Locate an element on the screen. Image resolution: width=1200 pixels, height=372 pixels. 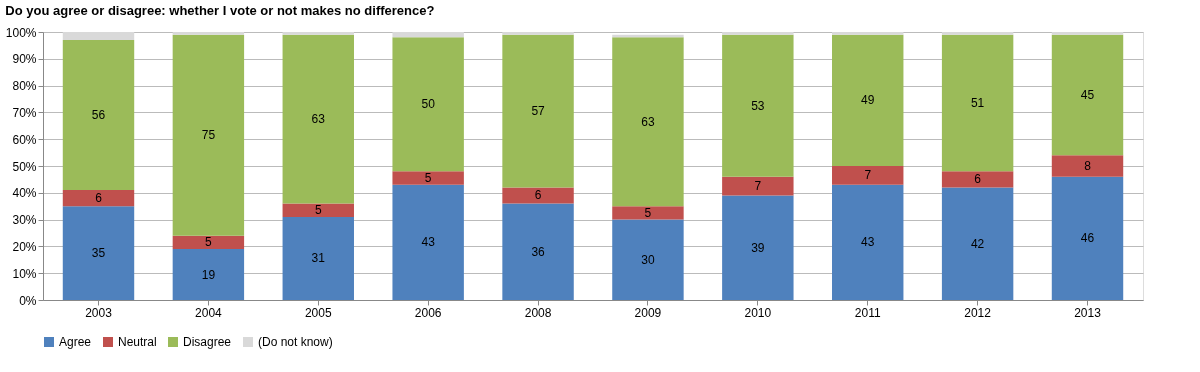
x-tick-label: 2009 is located at coordinates (648, 312).